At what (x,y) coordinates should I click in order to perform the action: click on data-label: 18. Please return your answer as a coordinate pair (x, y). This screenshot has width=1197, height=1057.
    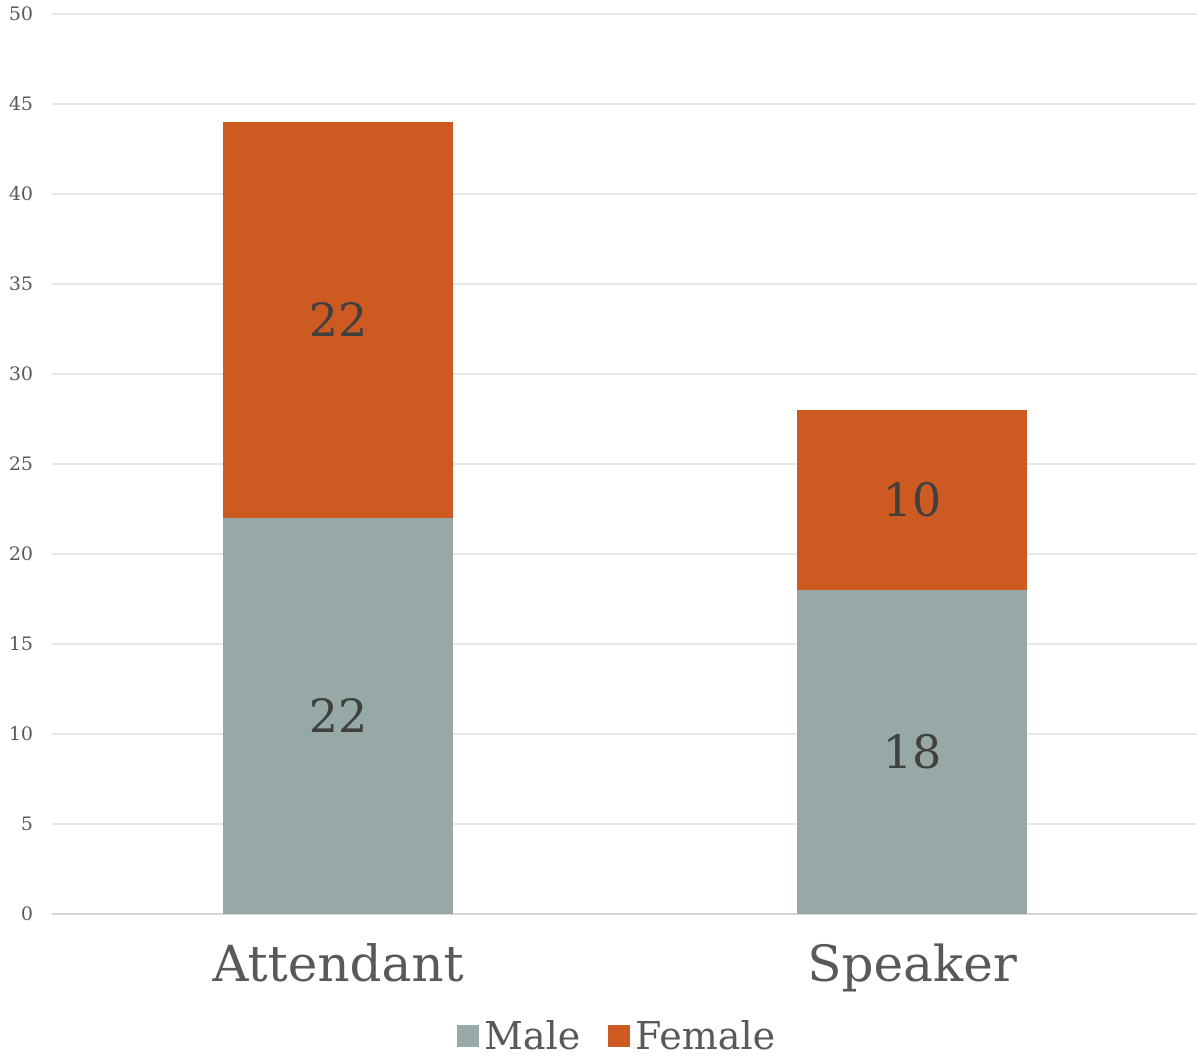
    Looking at the image, I should click on (912, 752).